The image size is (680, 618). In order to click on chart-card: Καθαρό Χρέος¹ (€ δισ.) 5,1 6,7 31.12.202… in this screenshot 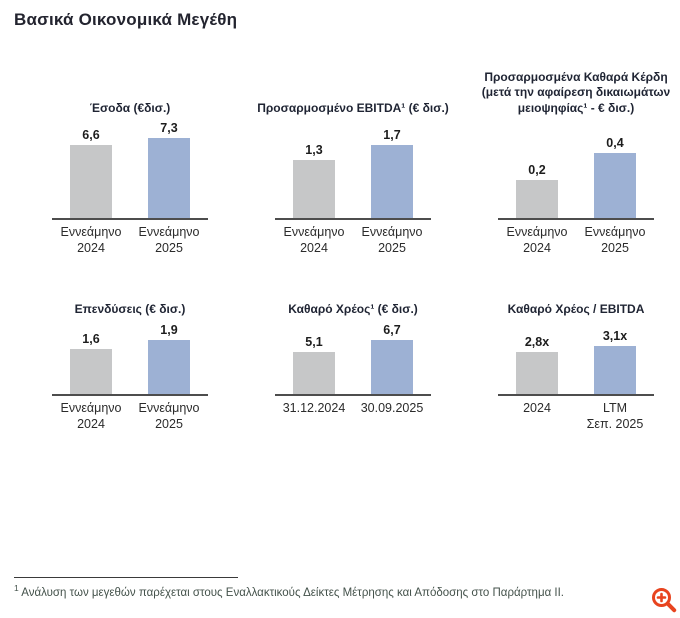, I will do `click(353, 351)`.